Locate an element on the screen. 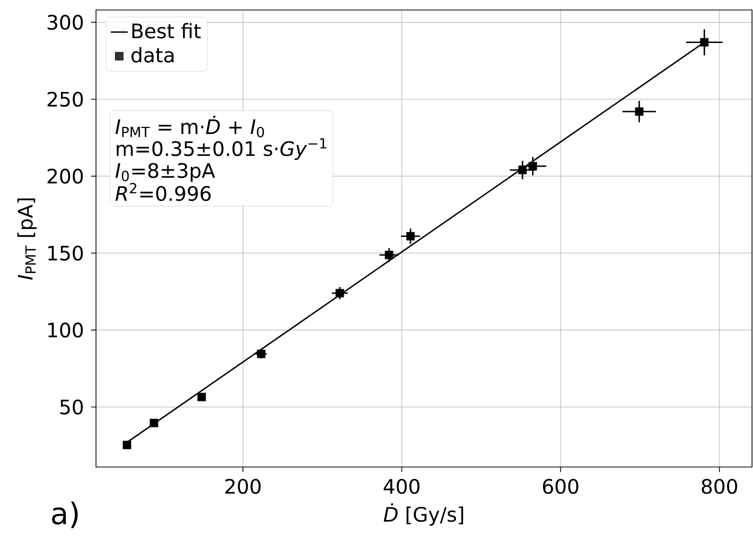 This screenshot has height=536, width=753. annotation: m=0.35±0.01 s·Gy$^{−1}$ is located at coordinates (221, 149).